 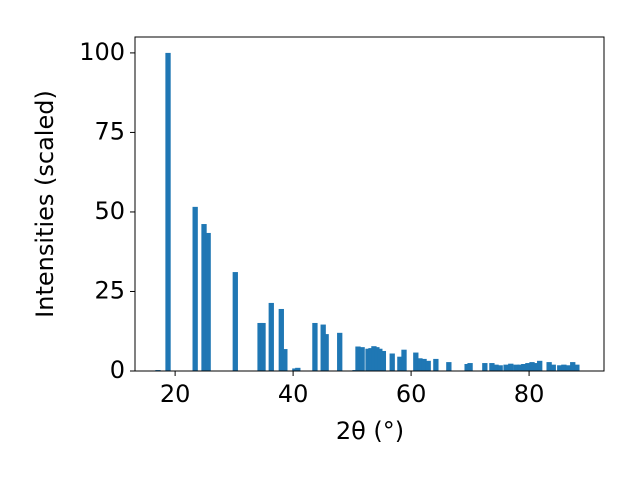 What do you see at coordinates (109, 211) in the screenshot?
I see `y-tick-label: 50` at bounding box center [109, 211].